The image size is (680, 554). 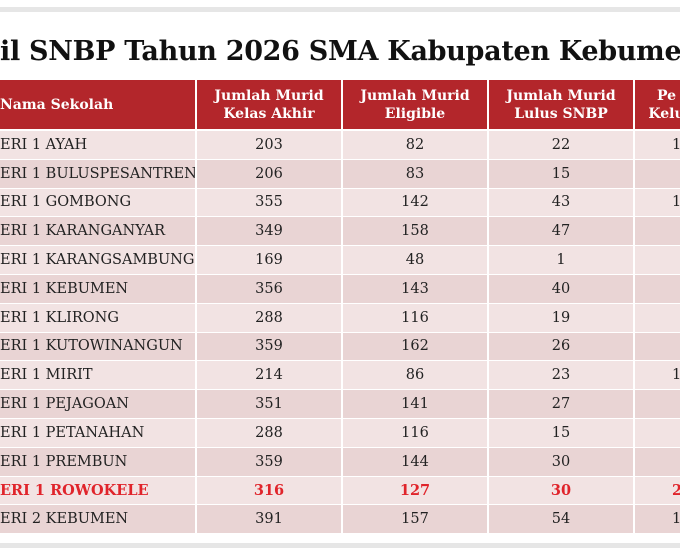 I want to click on title: il SNBP Tahun 2026 SMA Kabupaten Kebumen, so click(x=340, y=51).